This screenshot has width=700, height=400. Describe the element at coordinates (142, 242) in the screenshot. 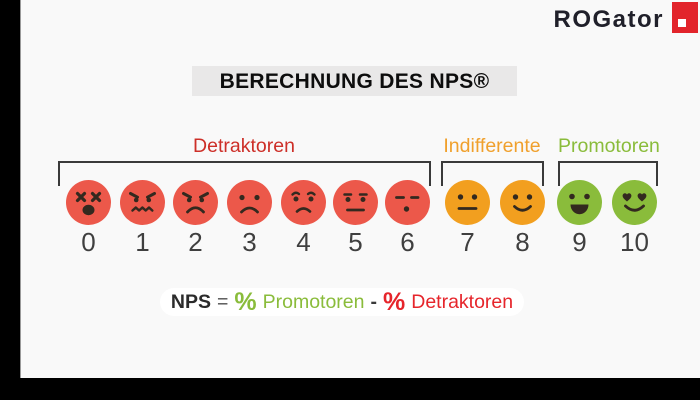

I see `scale-number-1: 1` at that location.